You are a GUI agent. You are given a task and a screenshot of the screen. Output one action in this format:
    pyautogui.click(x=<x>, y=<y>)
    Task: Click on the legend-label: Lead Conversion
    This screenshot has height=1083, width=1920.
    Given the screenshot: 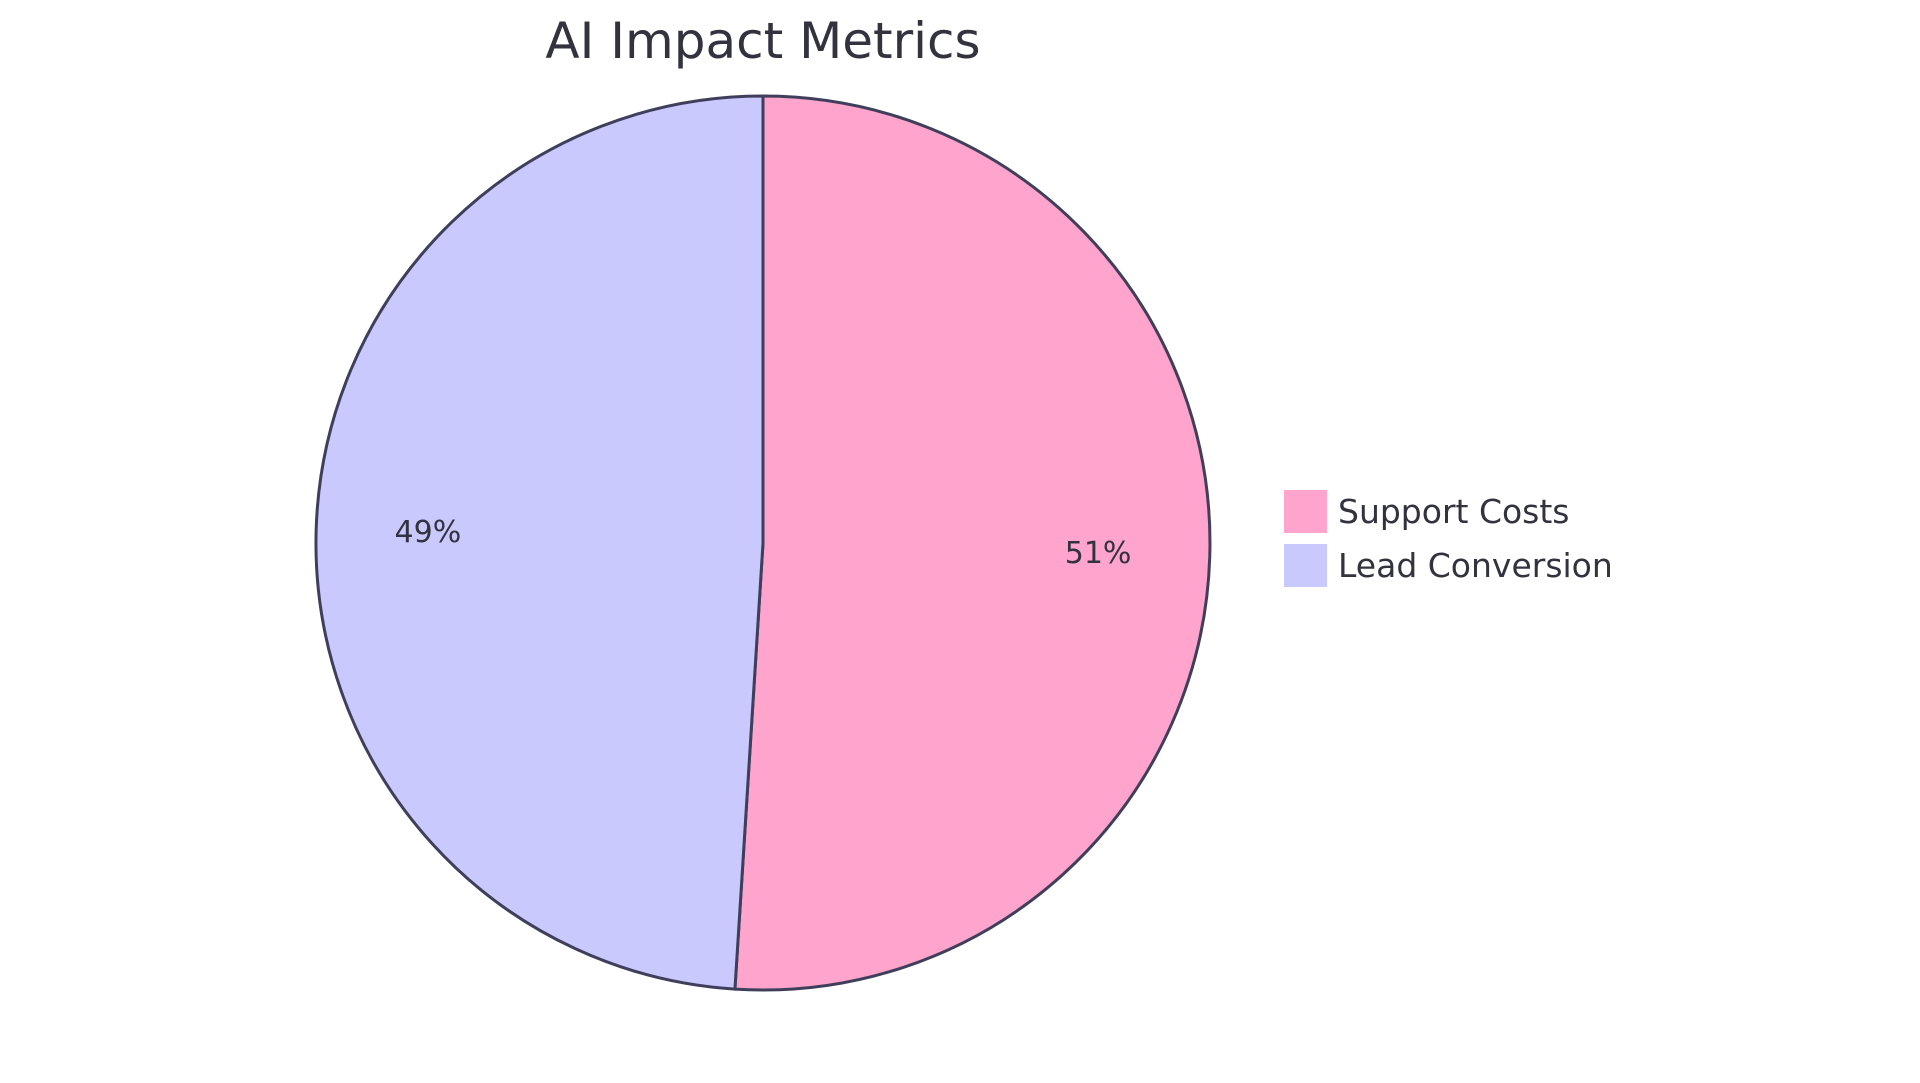 What is the action you would take?
    pyautogui.click(x=1475, y=565)
    